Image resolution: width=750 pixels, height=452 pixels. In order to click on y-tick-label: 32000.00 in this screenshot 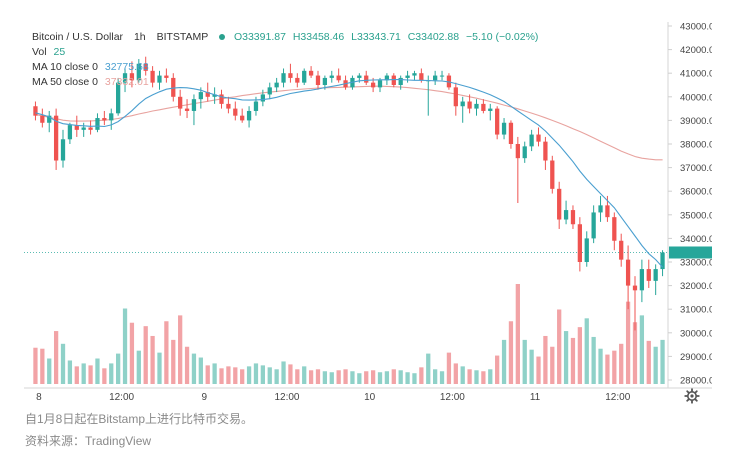, I will do `click(696, 286)`.